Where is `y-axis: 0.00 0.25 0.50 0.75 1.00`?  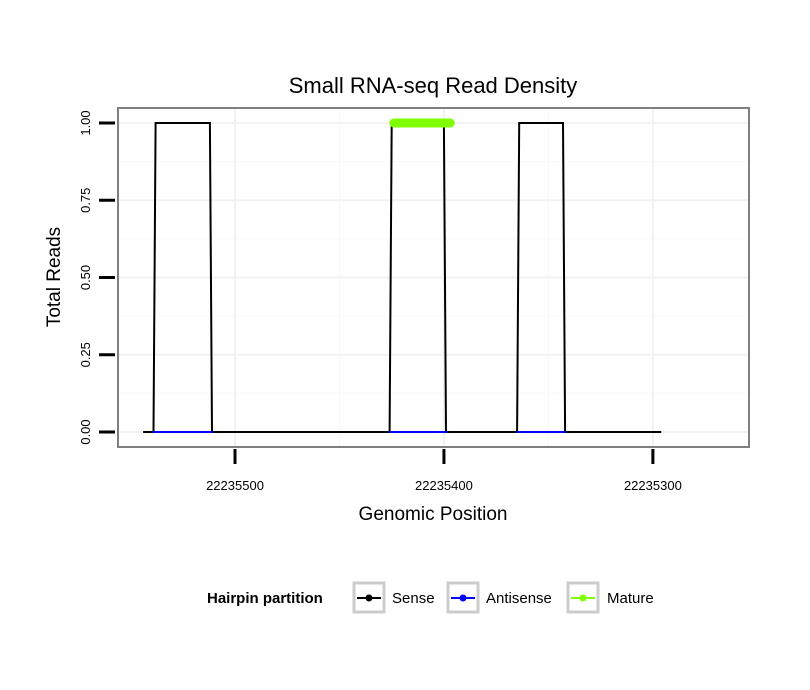 y-axis: 0.00 0.25 0.50 0.75 1.00 is located at coordinates (96, 277).